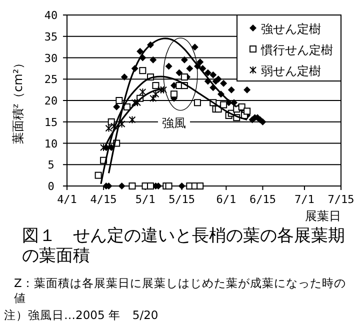  I want to click on y-tick-label: 35, so click(51, 37).